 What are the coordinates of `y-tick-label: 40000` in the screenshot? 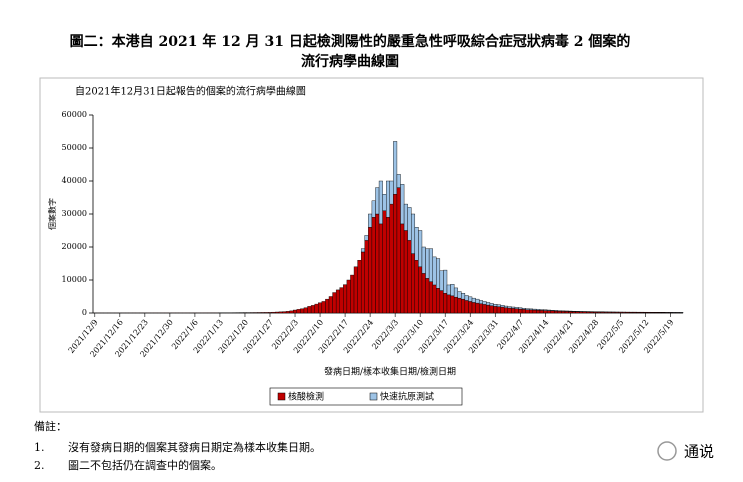 It's located at (74, 180).